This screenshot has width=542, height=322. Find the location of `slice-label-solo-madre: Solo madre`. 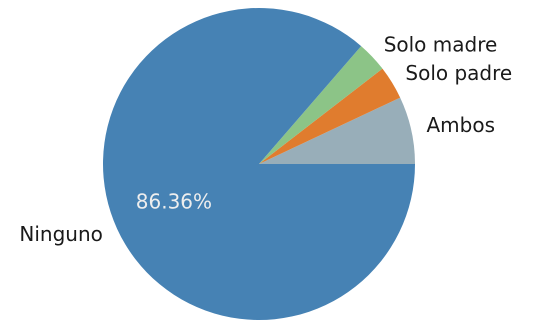

slice-label-solo-madre: Solo madre is located at coordinates (441, 45).